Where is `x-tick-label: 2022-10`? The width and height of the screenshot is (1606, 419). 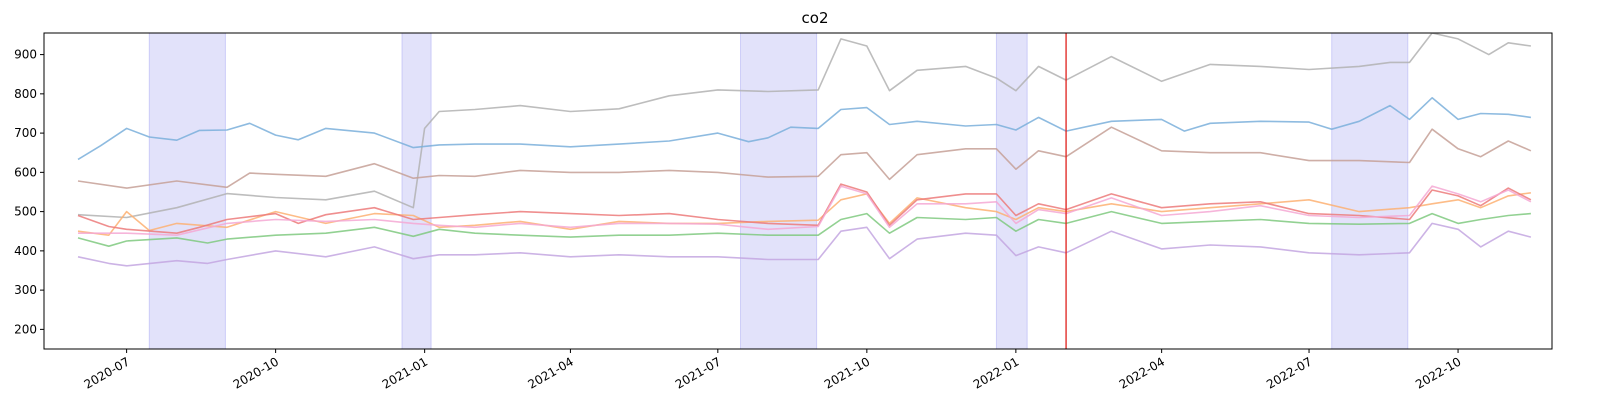
x-tick-label: 2022-10 is located at coordinates (1438, 372).